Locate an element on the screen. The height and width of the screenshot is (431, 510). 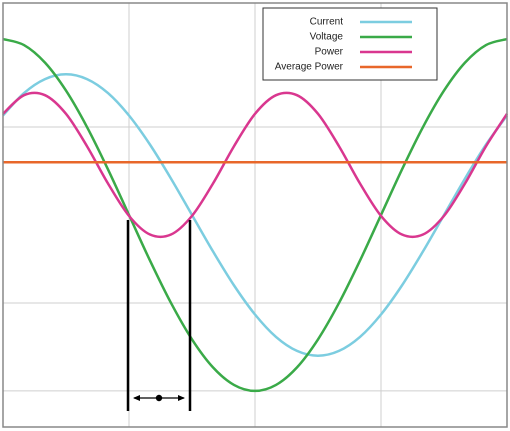
legend-label: Power is located at coordinates (329, 52).